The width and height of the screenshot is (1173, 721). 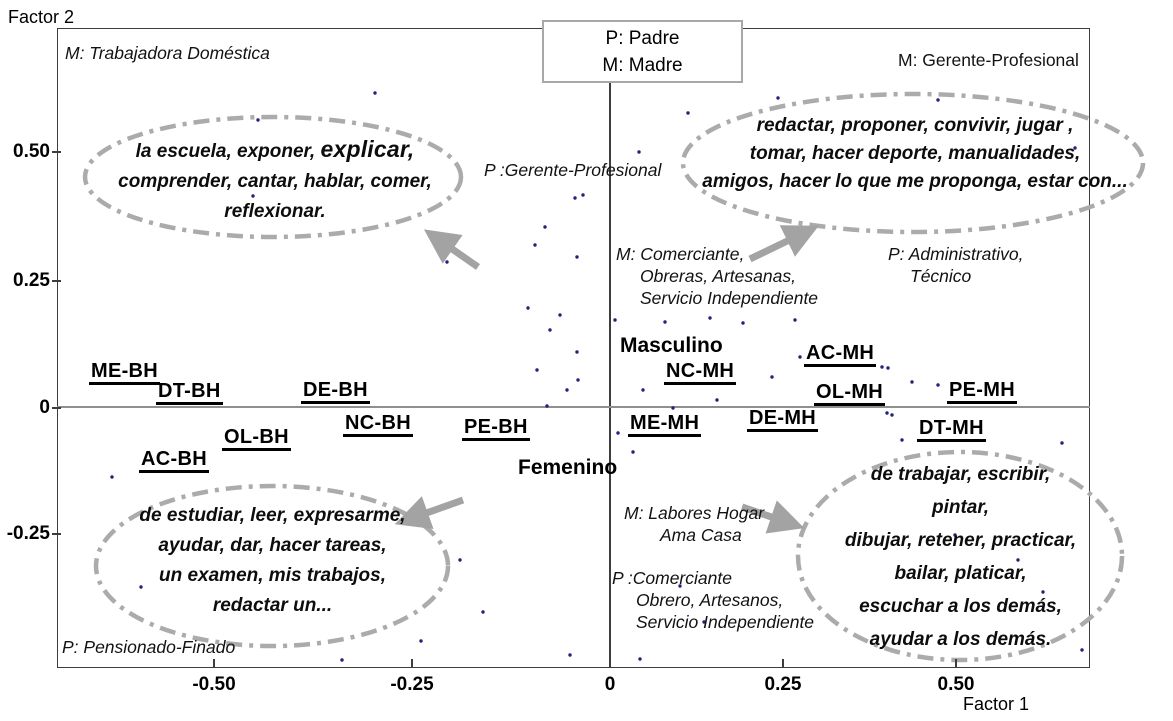 What do you see at coordinates (665, 425) in the screenshot?
I see `point-label-me-mh: ME-MH` at bounding box center [665, 425].